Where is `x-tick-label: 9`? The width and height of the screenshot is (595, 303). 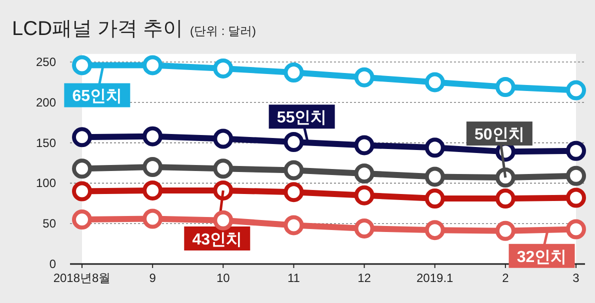
x-tick-label: 9 is located at coordinates (152, 278).